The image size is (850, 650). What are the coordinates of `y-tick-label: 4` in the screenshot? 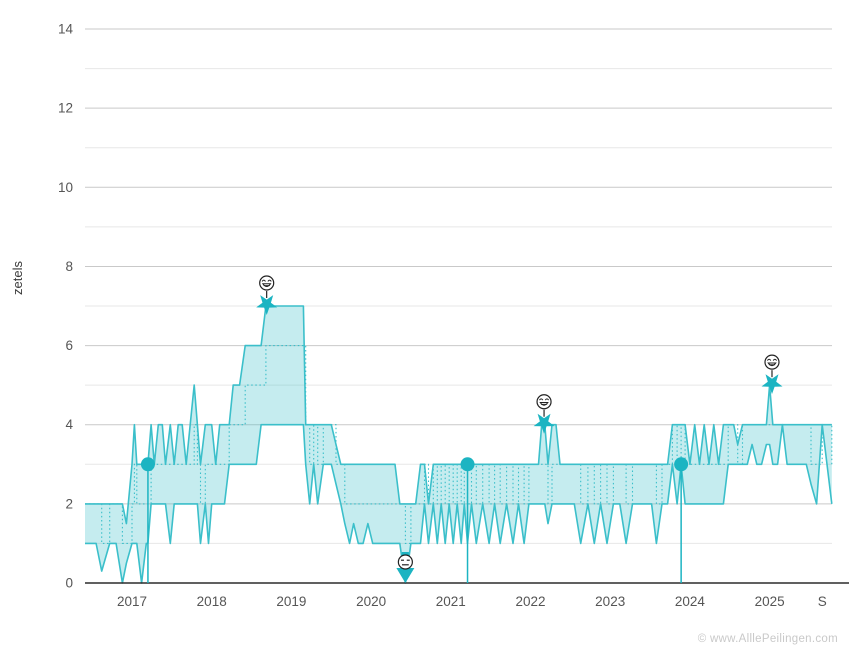 It's located at (69, 424).